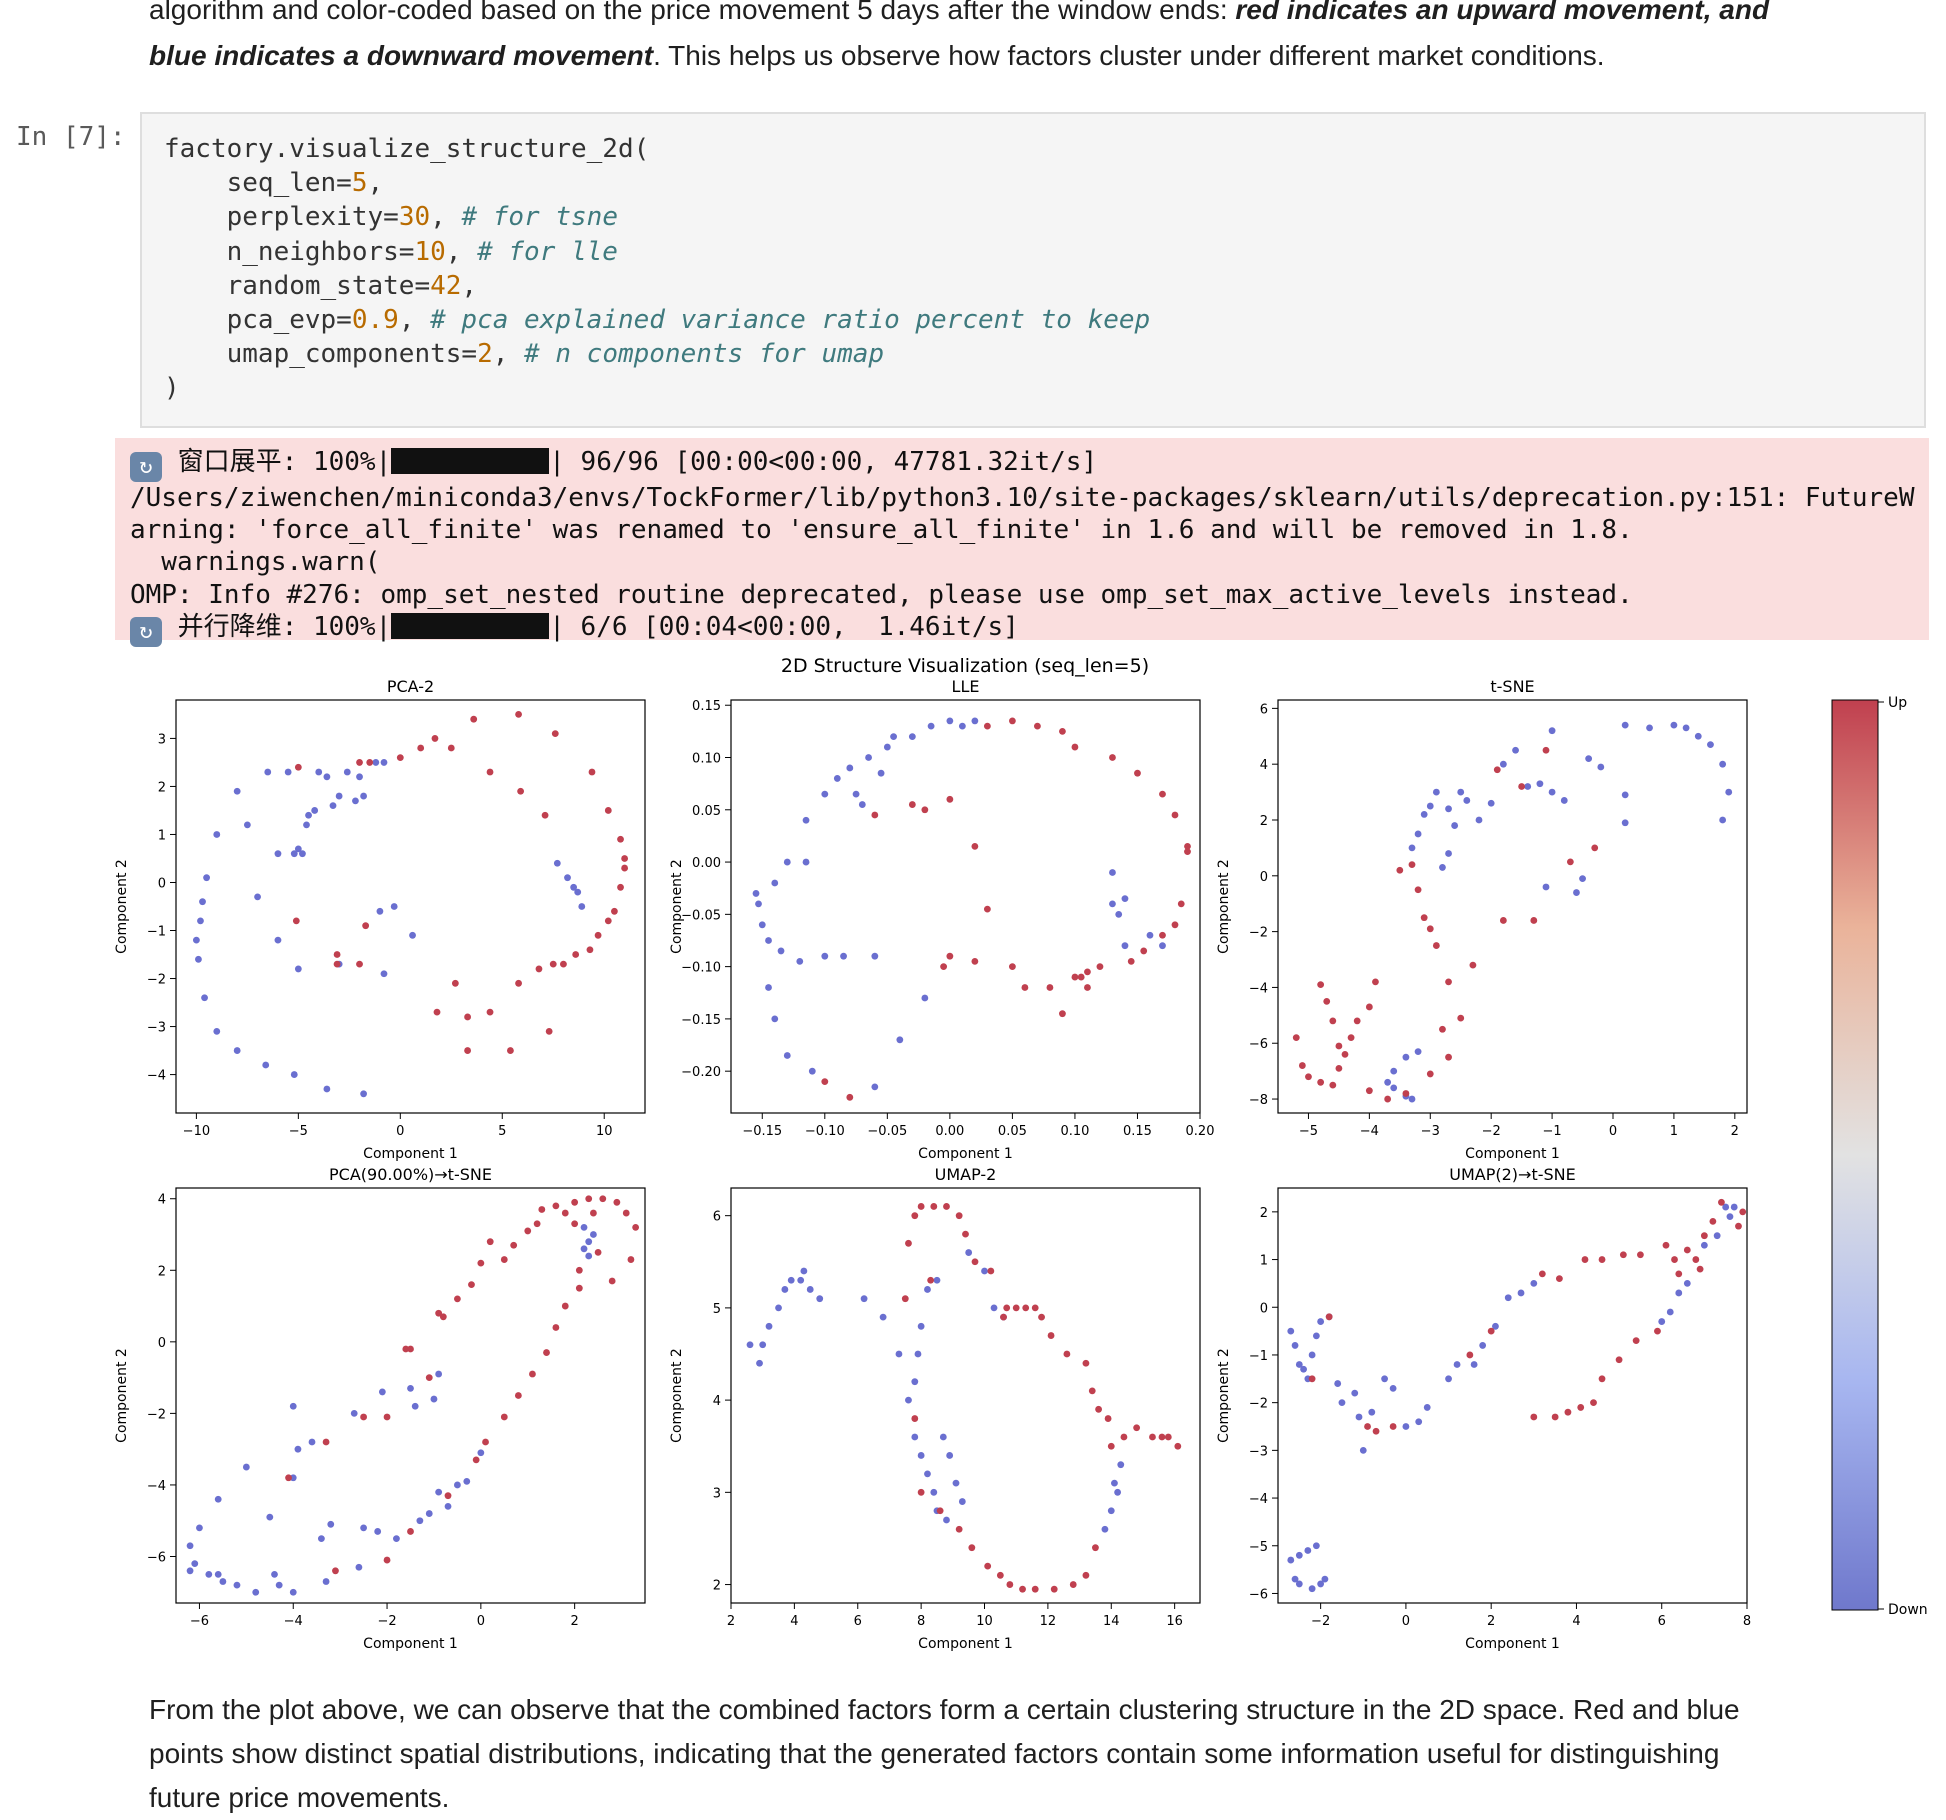 This screenshot has width=1946, height=1820. I want to click on y-axis-label: Component 2, so click(677, 1395).